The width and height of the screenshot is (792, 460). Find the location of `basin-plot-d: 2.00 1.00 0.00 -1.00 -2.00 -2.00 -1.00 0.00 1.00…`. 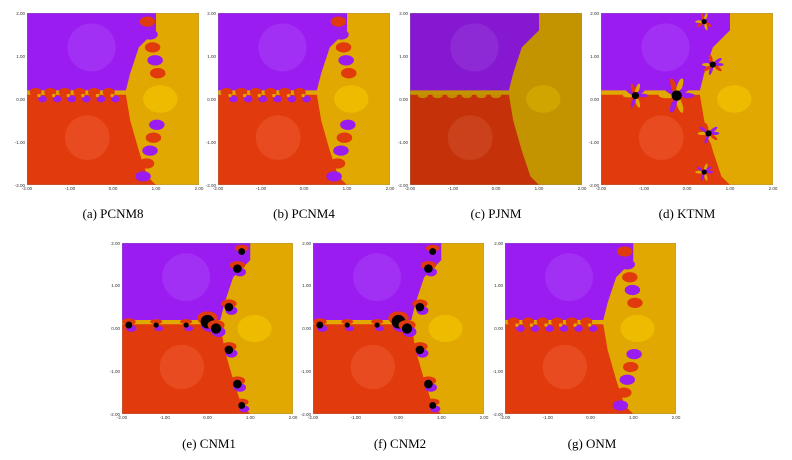

basin-plot-d: 2.00 1.00 0.00 -1.00 -2.00 -2.00 -1.00 0.00 1.00… is located at coordinates (683, 101).